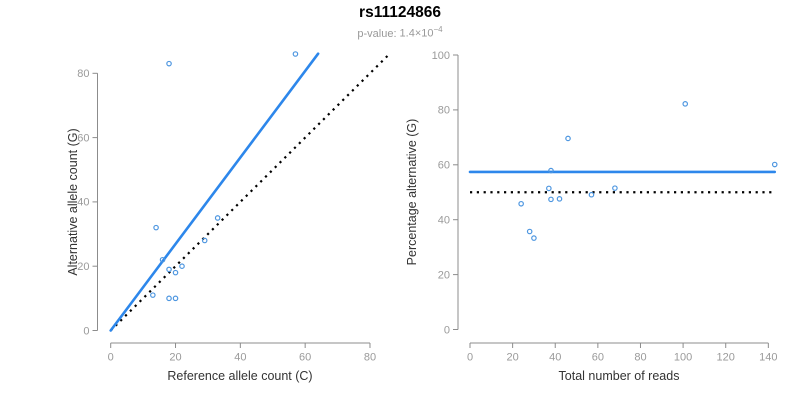  I want to click on x-axis-label-left: Reference allele count (C), so click(240, 376).